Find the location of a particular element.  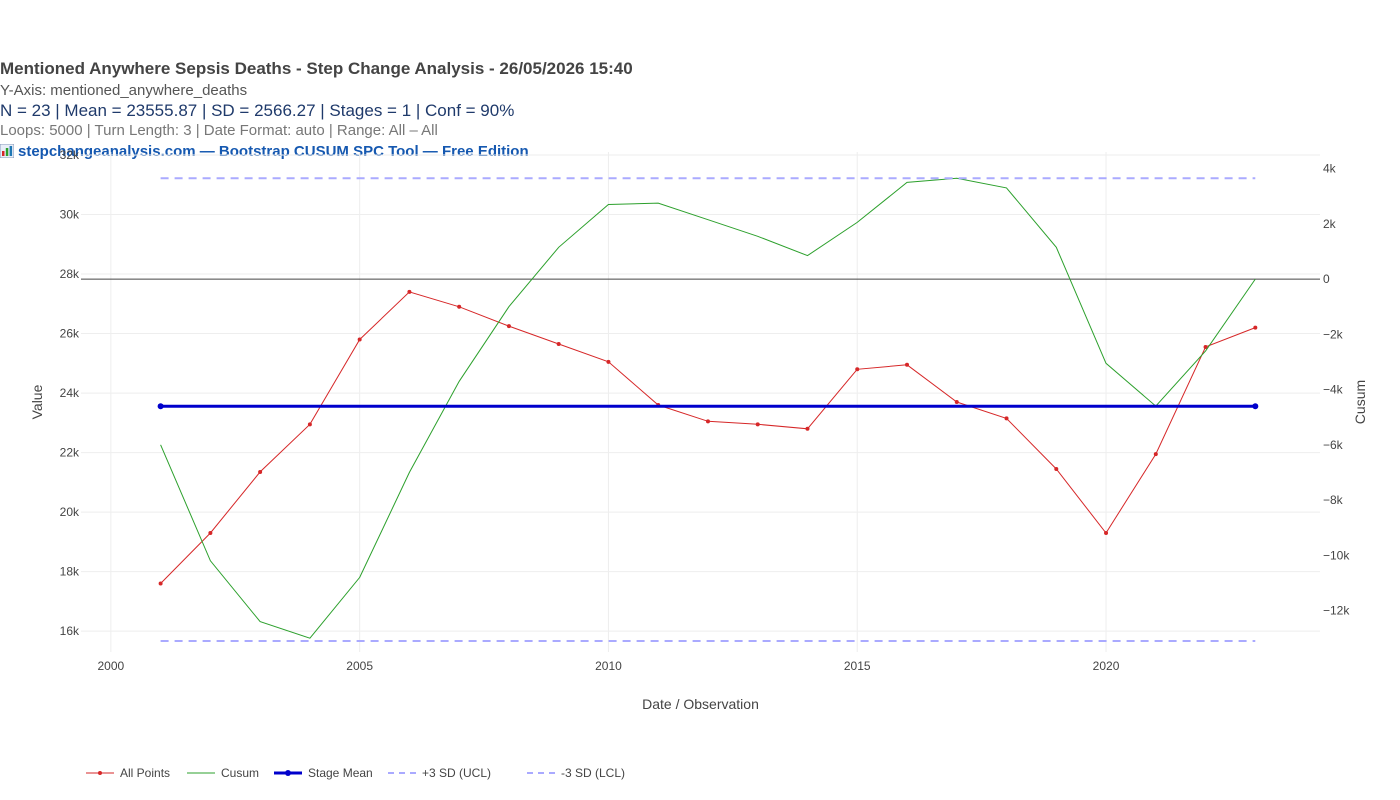

x-tick-label: 2010 is located at coordinates (608, 666).